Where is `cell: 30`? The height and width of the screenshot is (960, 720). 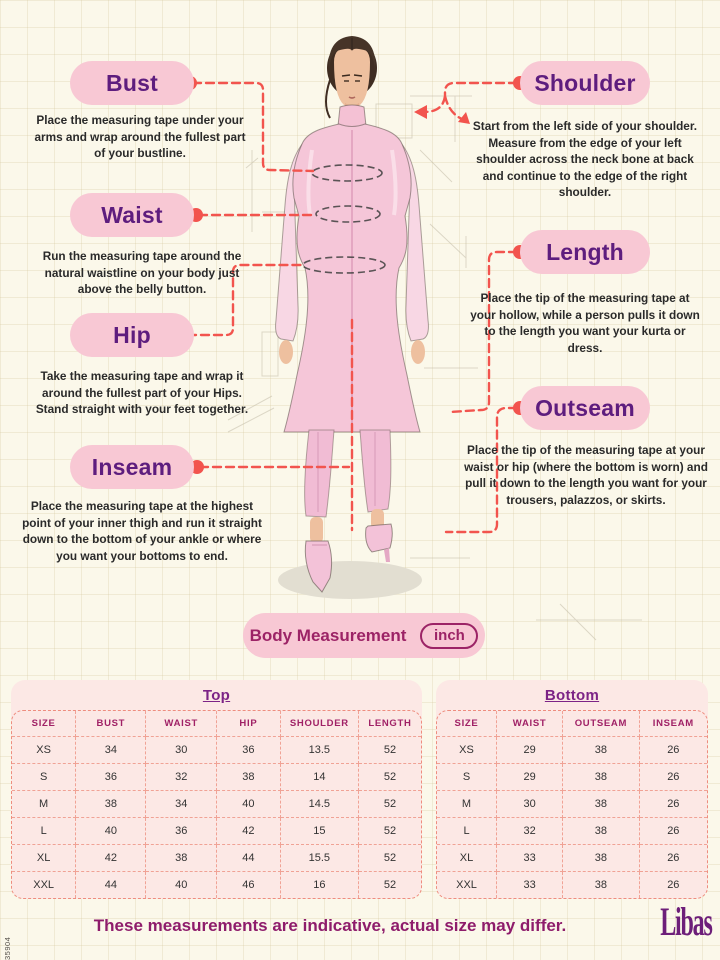 cell: 30 is located at coordinates (181, 750).